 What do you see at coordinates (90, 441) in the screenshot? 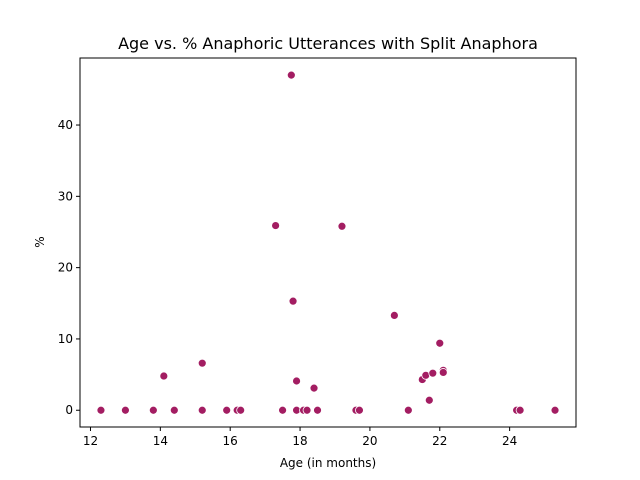
I see `x-tick-label-0: 12` at bounding box center [90, 441].